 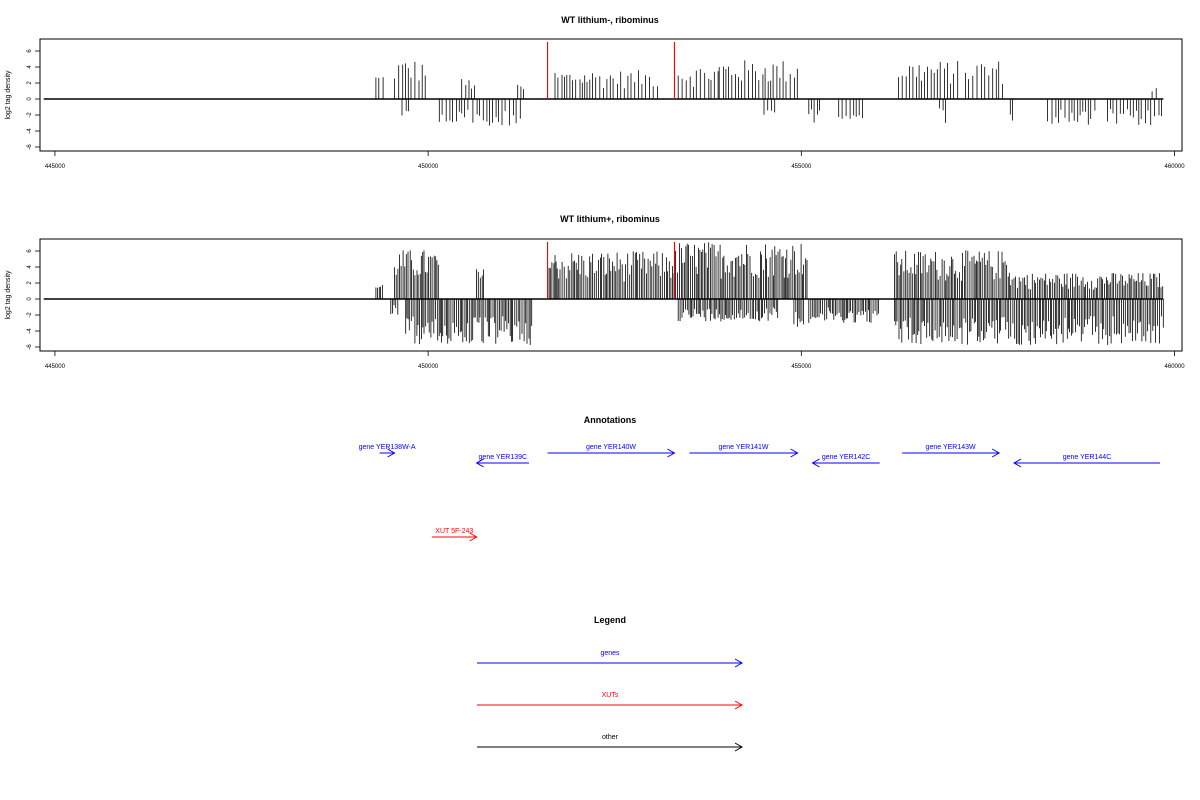 I want to click on legend-item-gene: genes, so click(x=610, y=659).